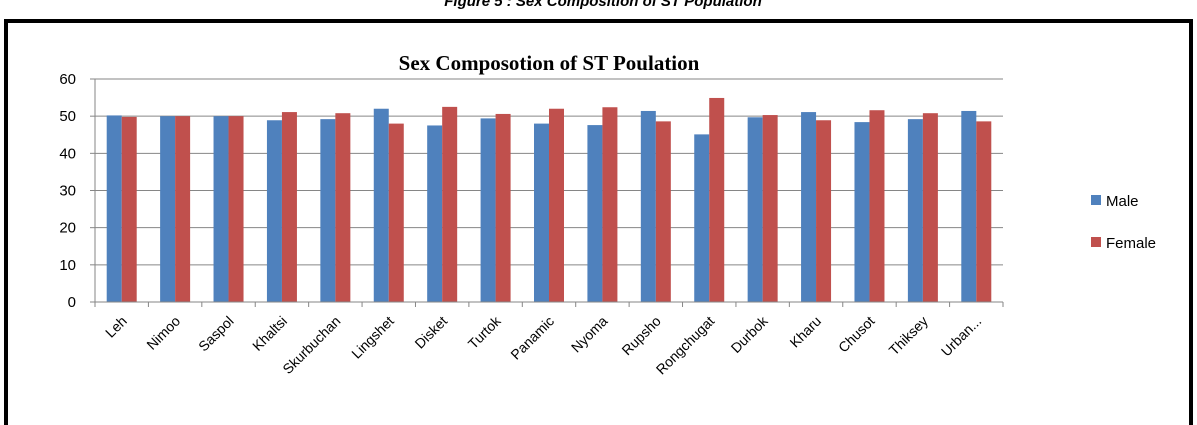 Image resolution: width=1197 pixels, height=425 pixels. Describe the element at coordinates (642, 336) in the screenshot. I see `x-tick-label: Rupsho` at that location.